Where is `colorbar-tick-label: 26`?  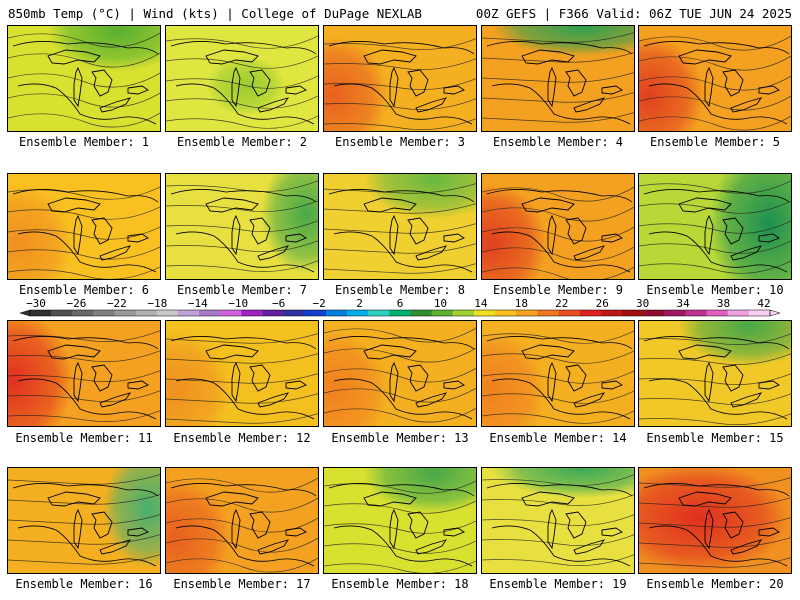
colorbar-tick-label: 26 is located at coordinates (602, 303).